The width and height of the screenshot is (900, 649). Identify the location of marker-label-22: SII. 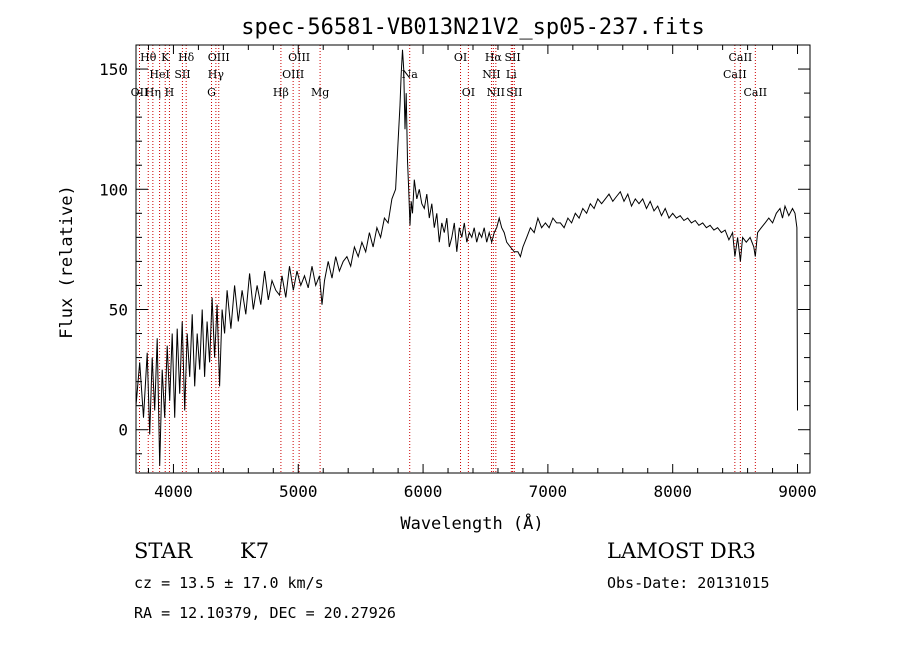
(512, 57).